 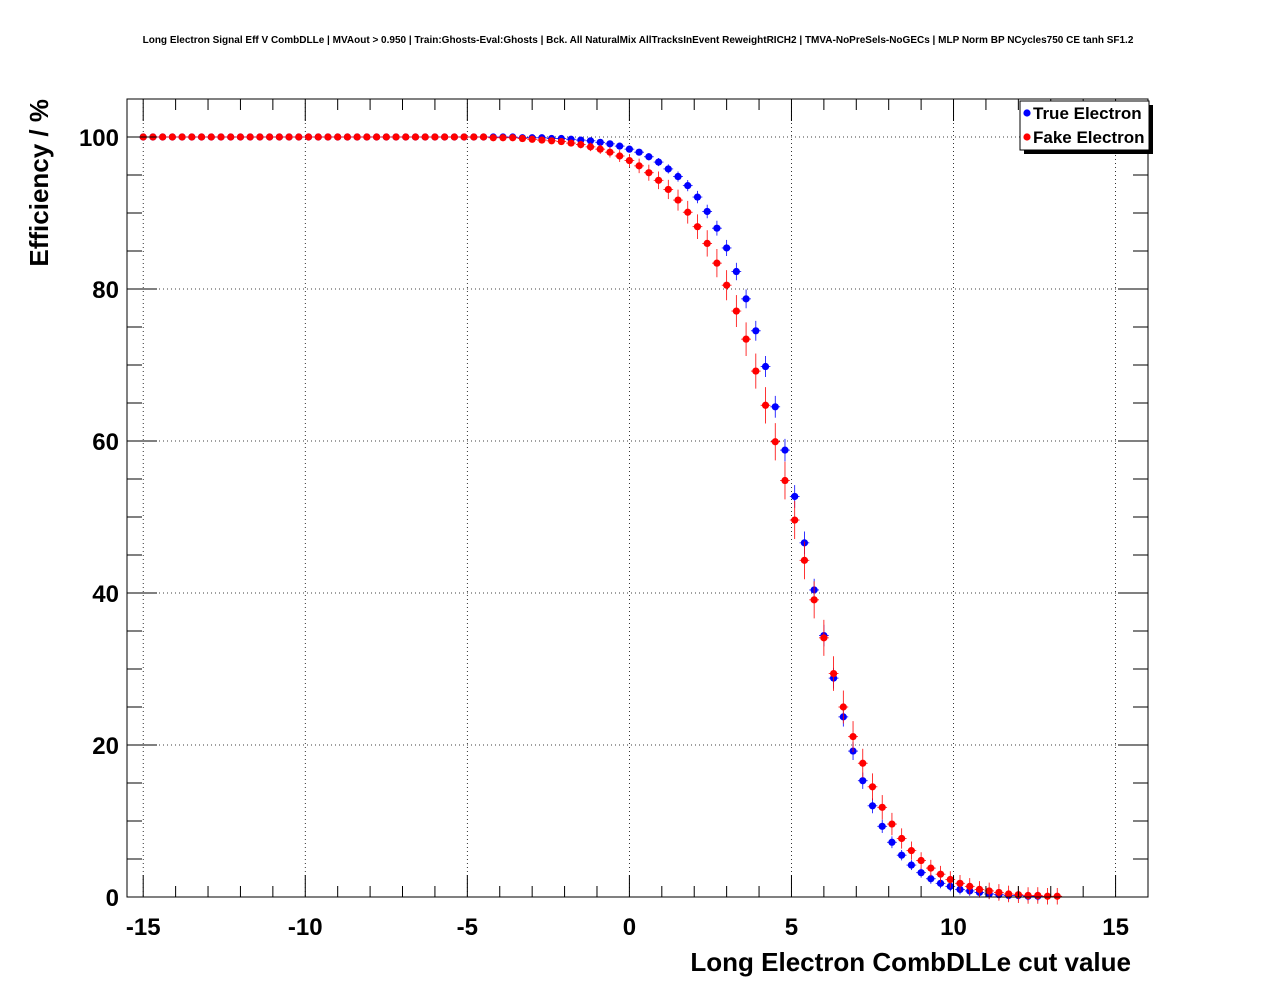 I want to click on x-tick-label: 15, so click(x=1115, y=927).